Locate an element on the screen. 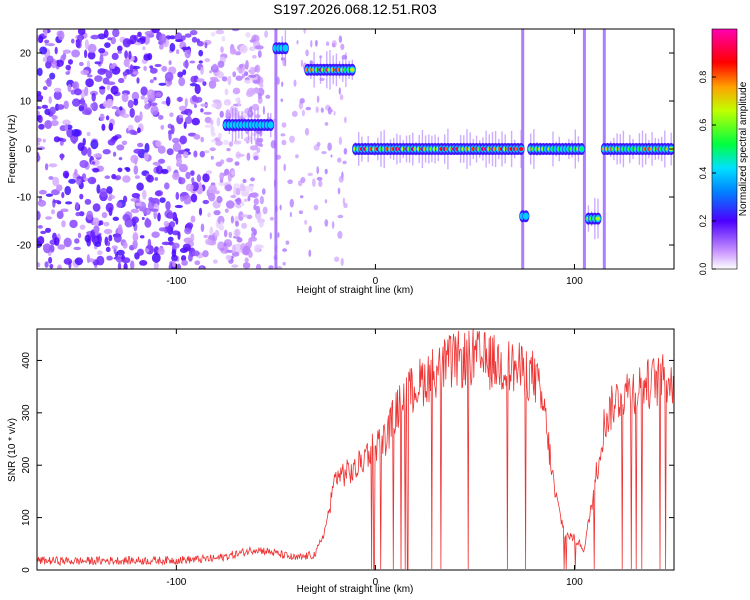  y-tick-label: 400 is located at coordinates (26, 360).